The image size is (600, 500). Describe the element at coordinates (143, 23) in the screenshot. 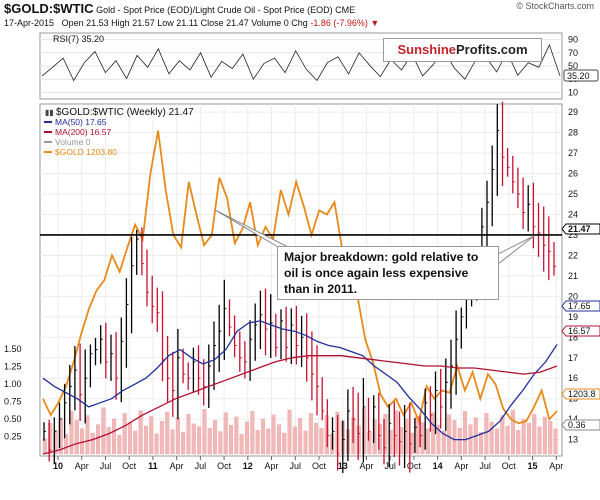

I see `high-value: 21.57` at that location.